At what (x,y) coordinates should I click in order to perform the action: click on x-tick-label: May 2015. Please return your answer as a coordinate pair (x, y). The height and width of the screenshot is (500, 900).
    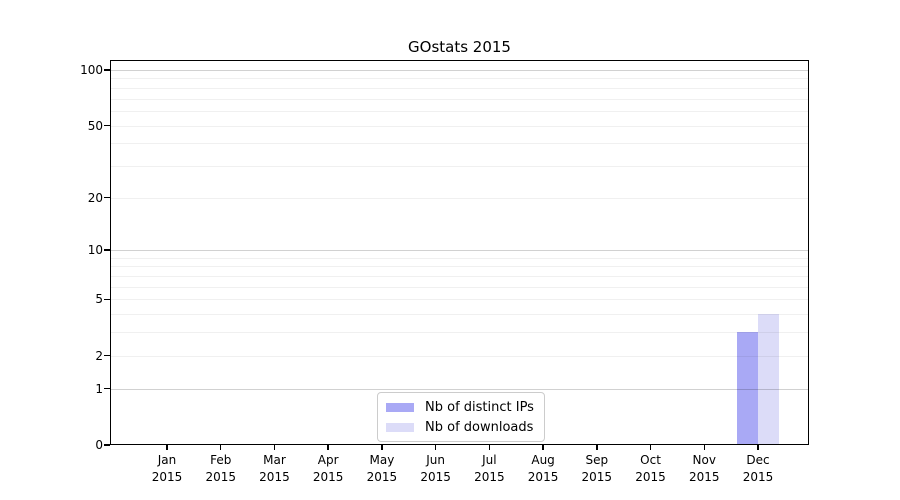
    Looking at the image, I should click on (382, 469).